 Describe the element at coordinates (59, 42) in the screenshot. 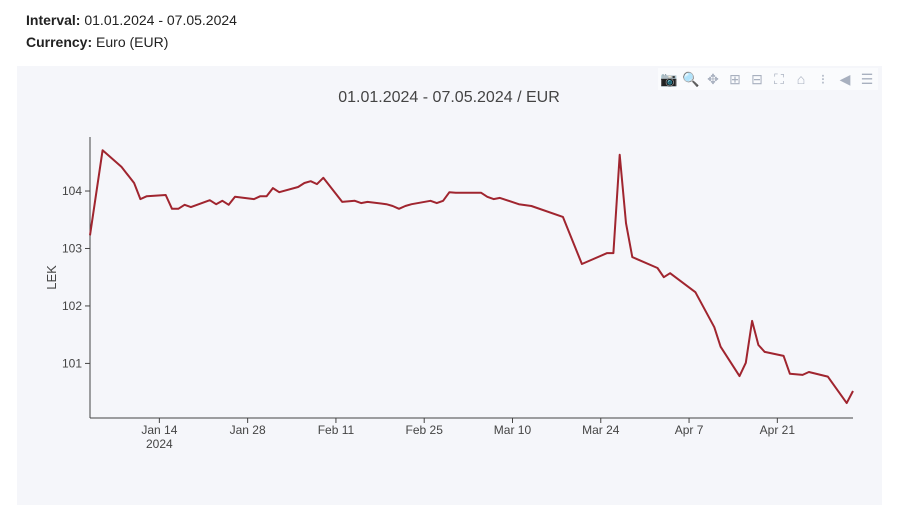

I see `currency-label: Currency:` at that location.